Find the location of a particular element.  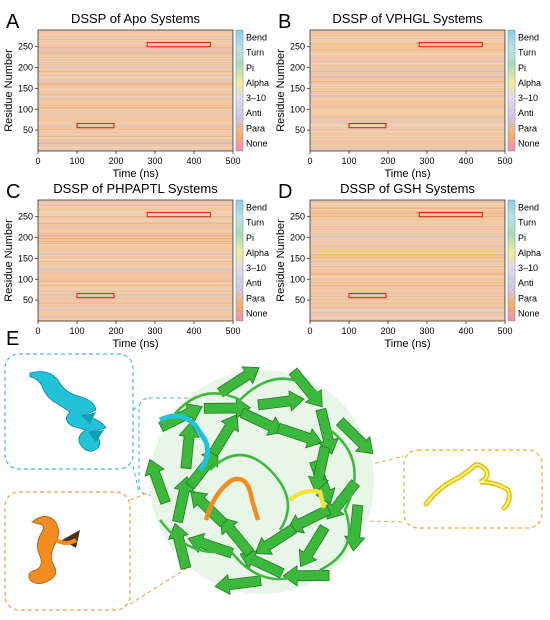

panel-letter-e: E is located at coordinates (12, 339).